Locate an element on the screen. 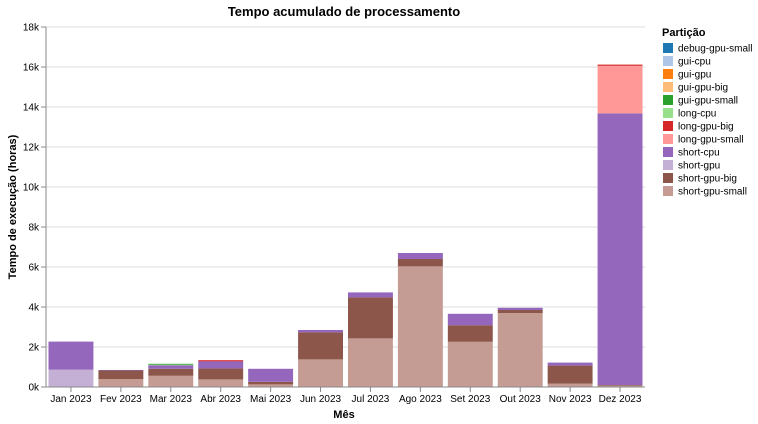 This screenshot has height=424, width=758. x-tick-label: Jun 2023 is located at coordinates (321, 399).